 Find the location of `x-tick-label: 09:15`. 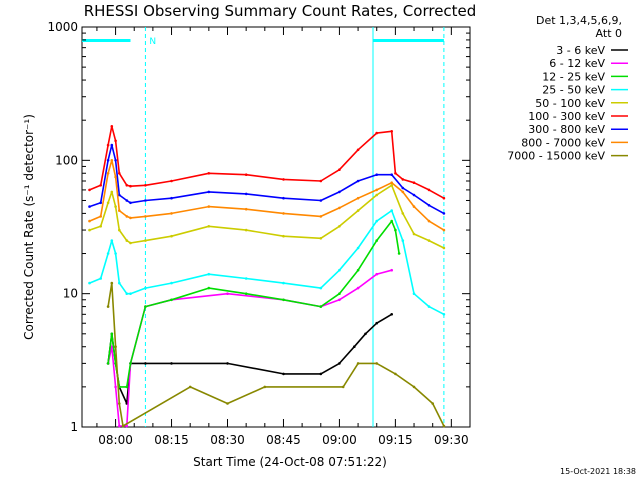

x-tick-label: 09:15 is located at coordinates (395, 440).